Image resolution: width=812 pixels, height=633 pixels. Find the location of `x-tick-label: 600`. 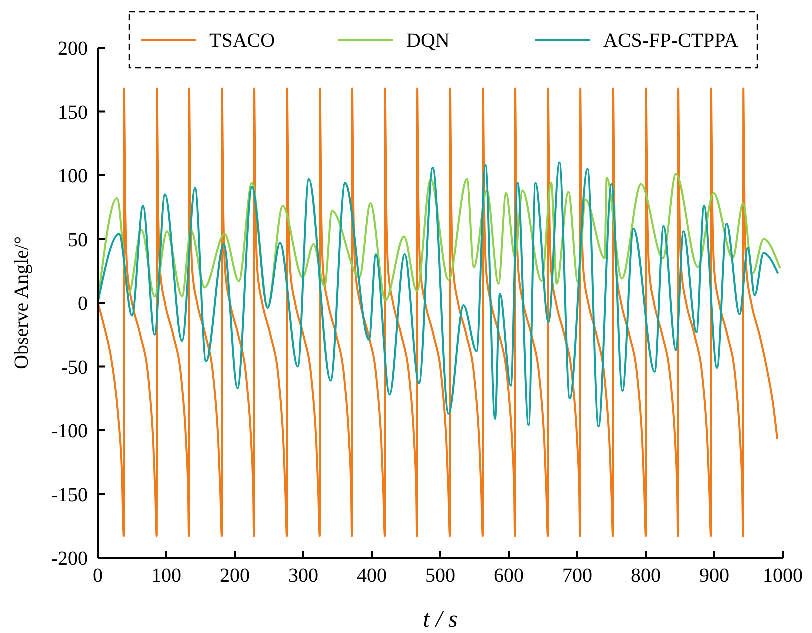

x-tick-label: 600 is located at coordinates (509, 576).